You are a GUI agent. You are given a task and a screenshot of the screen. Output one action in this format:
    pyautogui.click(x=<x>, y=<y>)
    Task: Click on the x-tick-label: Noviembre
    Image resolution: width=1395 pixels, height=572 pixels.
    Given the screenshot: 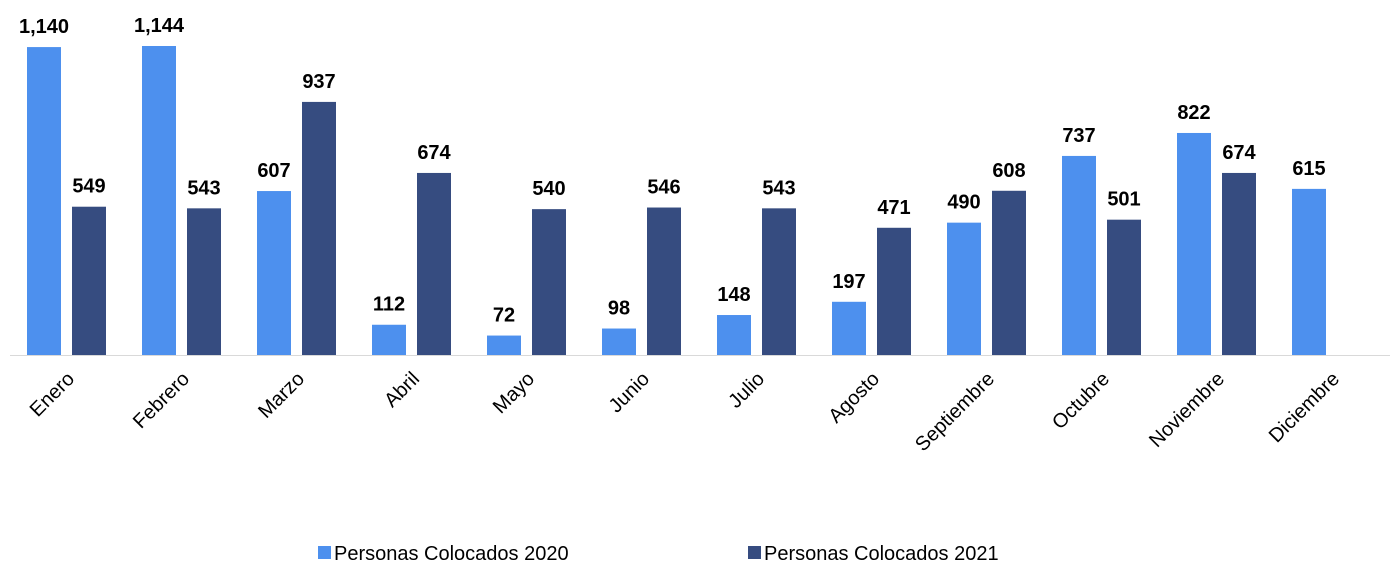 What is the action you would take?
    pyautogui.click(x=1187, y=410)
    